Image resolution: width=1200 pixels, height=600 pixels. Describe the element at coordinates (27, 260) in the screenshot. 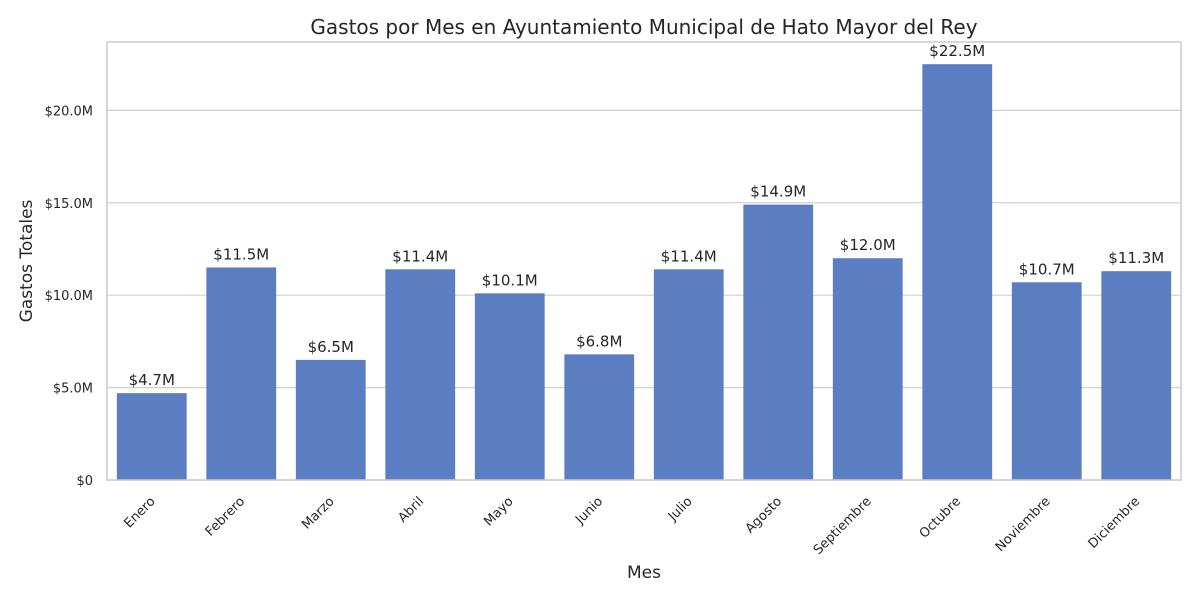

I see `y-axis-label: Gastos Totales` at that location.